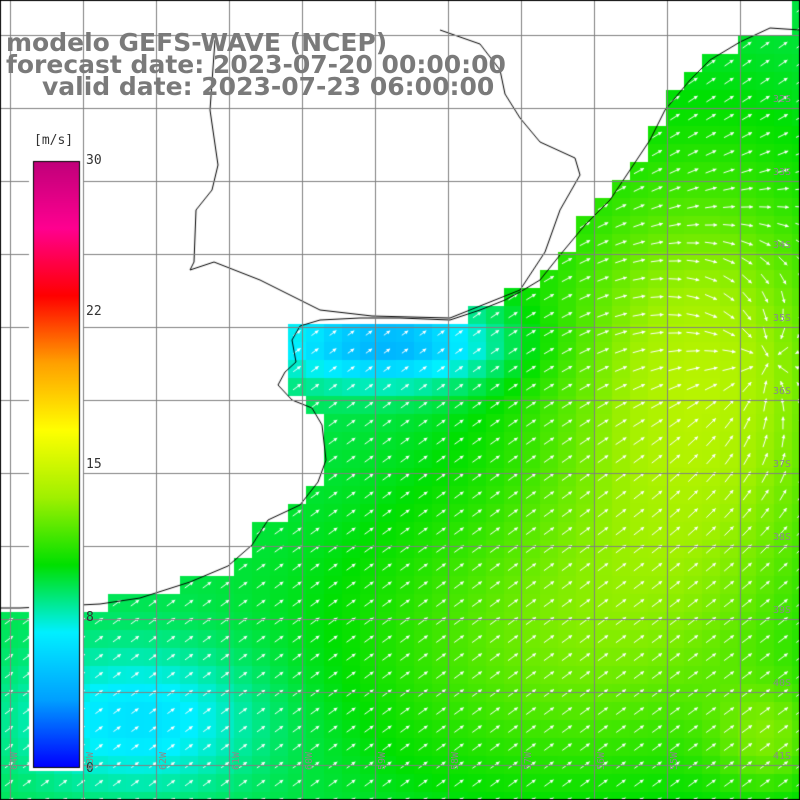 This screenshot has height=800, width=800. I want to click on lat-label-32s: 32S, so click(782, 99).